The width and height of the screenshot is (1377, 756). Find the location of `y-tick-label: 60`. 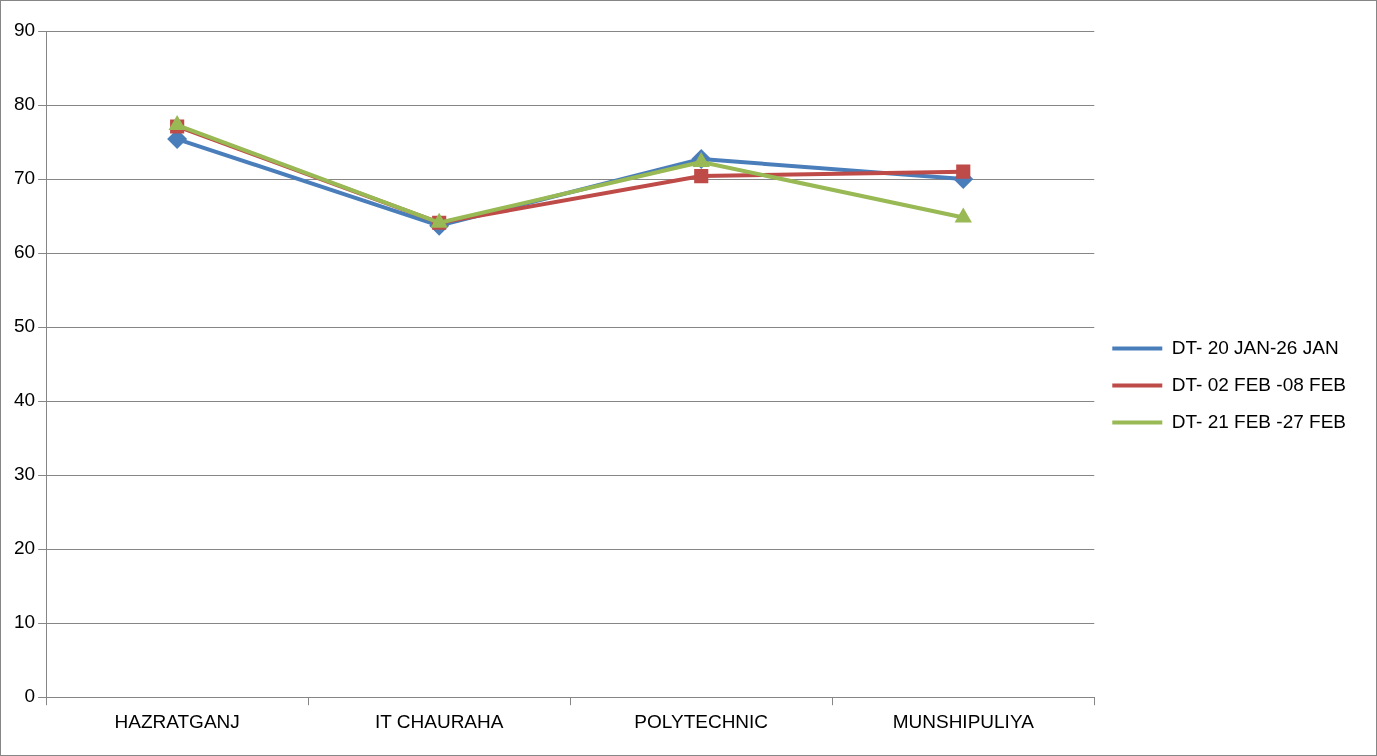

y-tick-label: 60 is located at coordinates (24, 252).